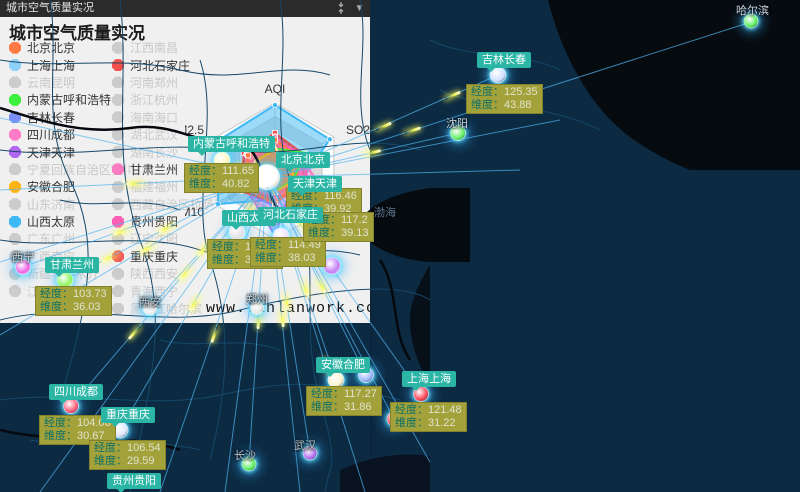  I want to click on legend-label: 江西南昌, so click(154, 48).